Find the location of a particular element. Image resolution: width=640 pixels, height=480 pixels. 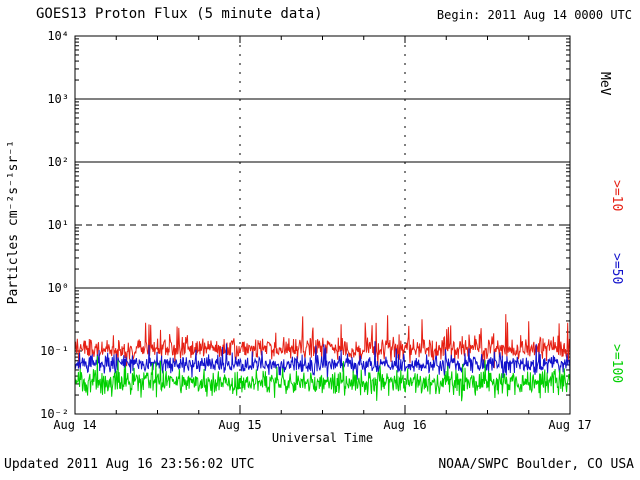

legend-ge50-label: >=50 is located at coordinates (616, 269).